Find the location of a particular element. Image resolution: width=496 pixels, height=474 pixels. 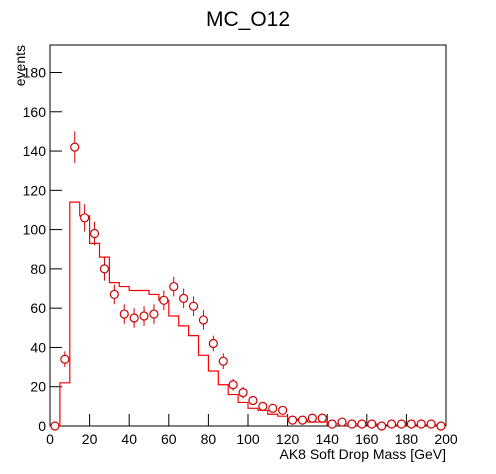

x-axis-label: AK8 Soft Drop Mass [GeV] is located at coordinates (362, 454).